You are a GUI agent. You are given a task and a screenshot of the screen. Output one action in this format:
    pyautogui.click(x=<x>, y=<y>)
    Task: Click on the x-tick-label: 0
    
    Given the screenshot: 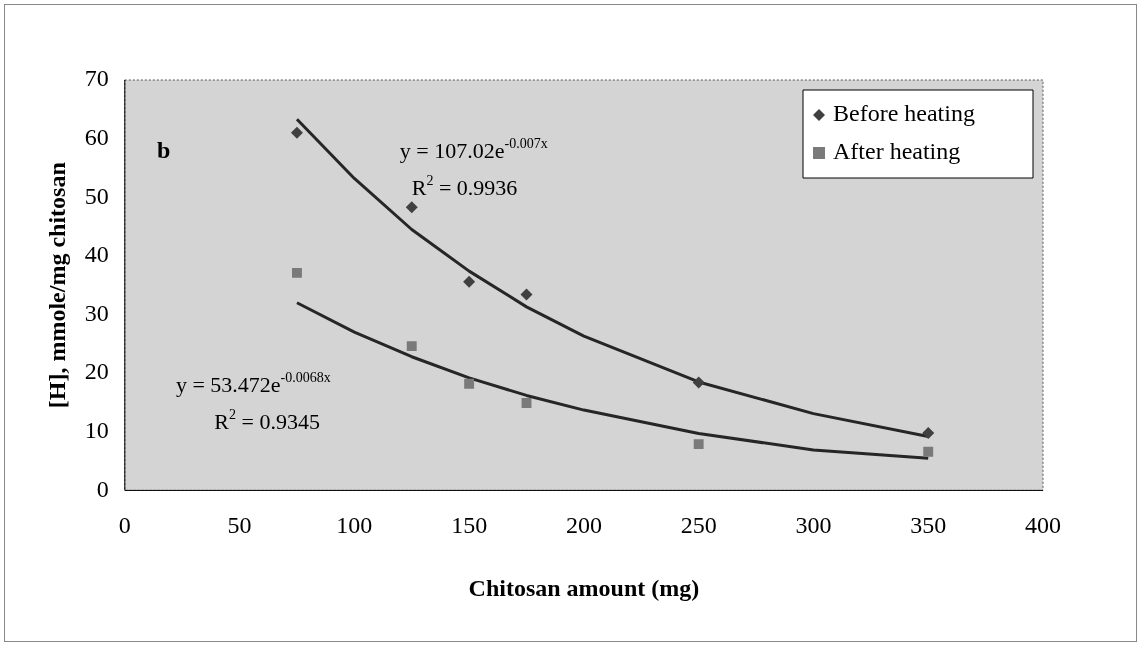 What is the action you would take?
    pyautogui.click(x=124, y=525)
    